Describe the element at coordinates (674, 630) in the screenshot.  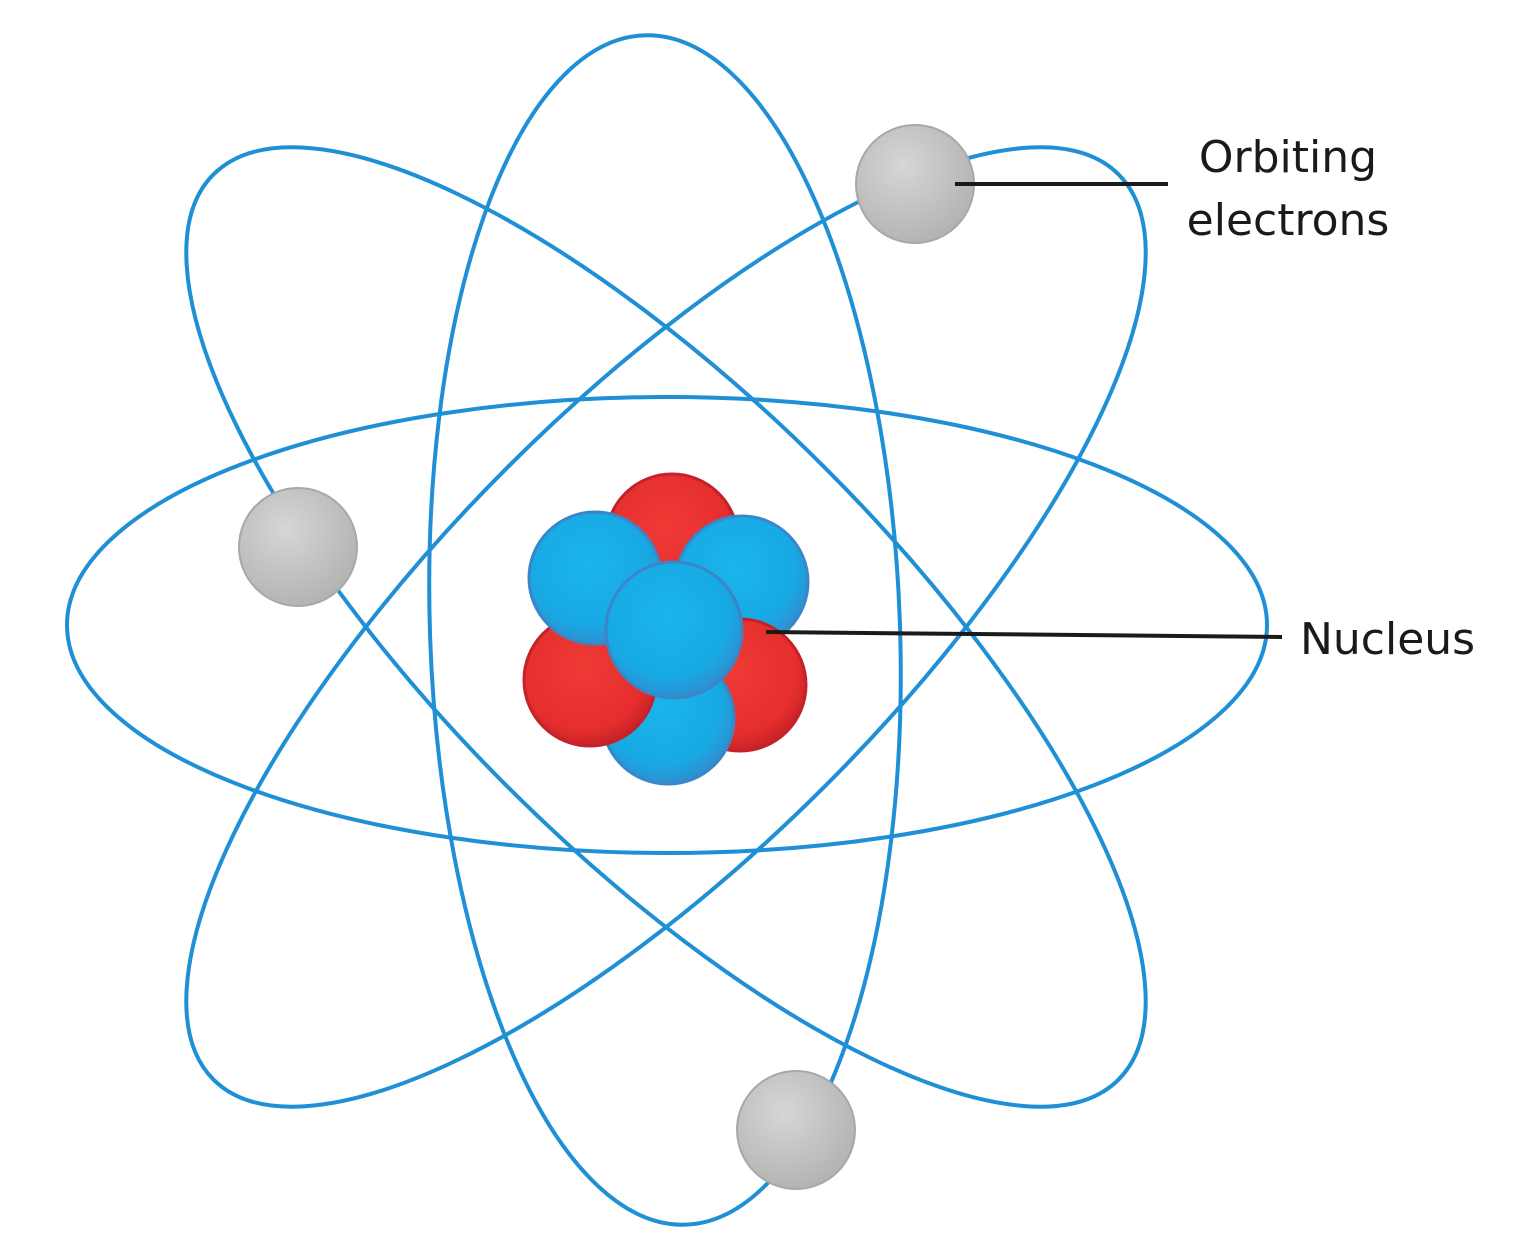
I see `neutron` at that location.